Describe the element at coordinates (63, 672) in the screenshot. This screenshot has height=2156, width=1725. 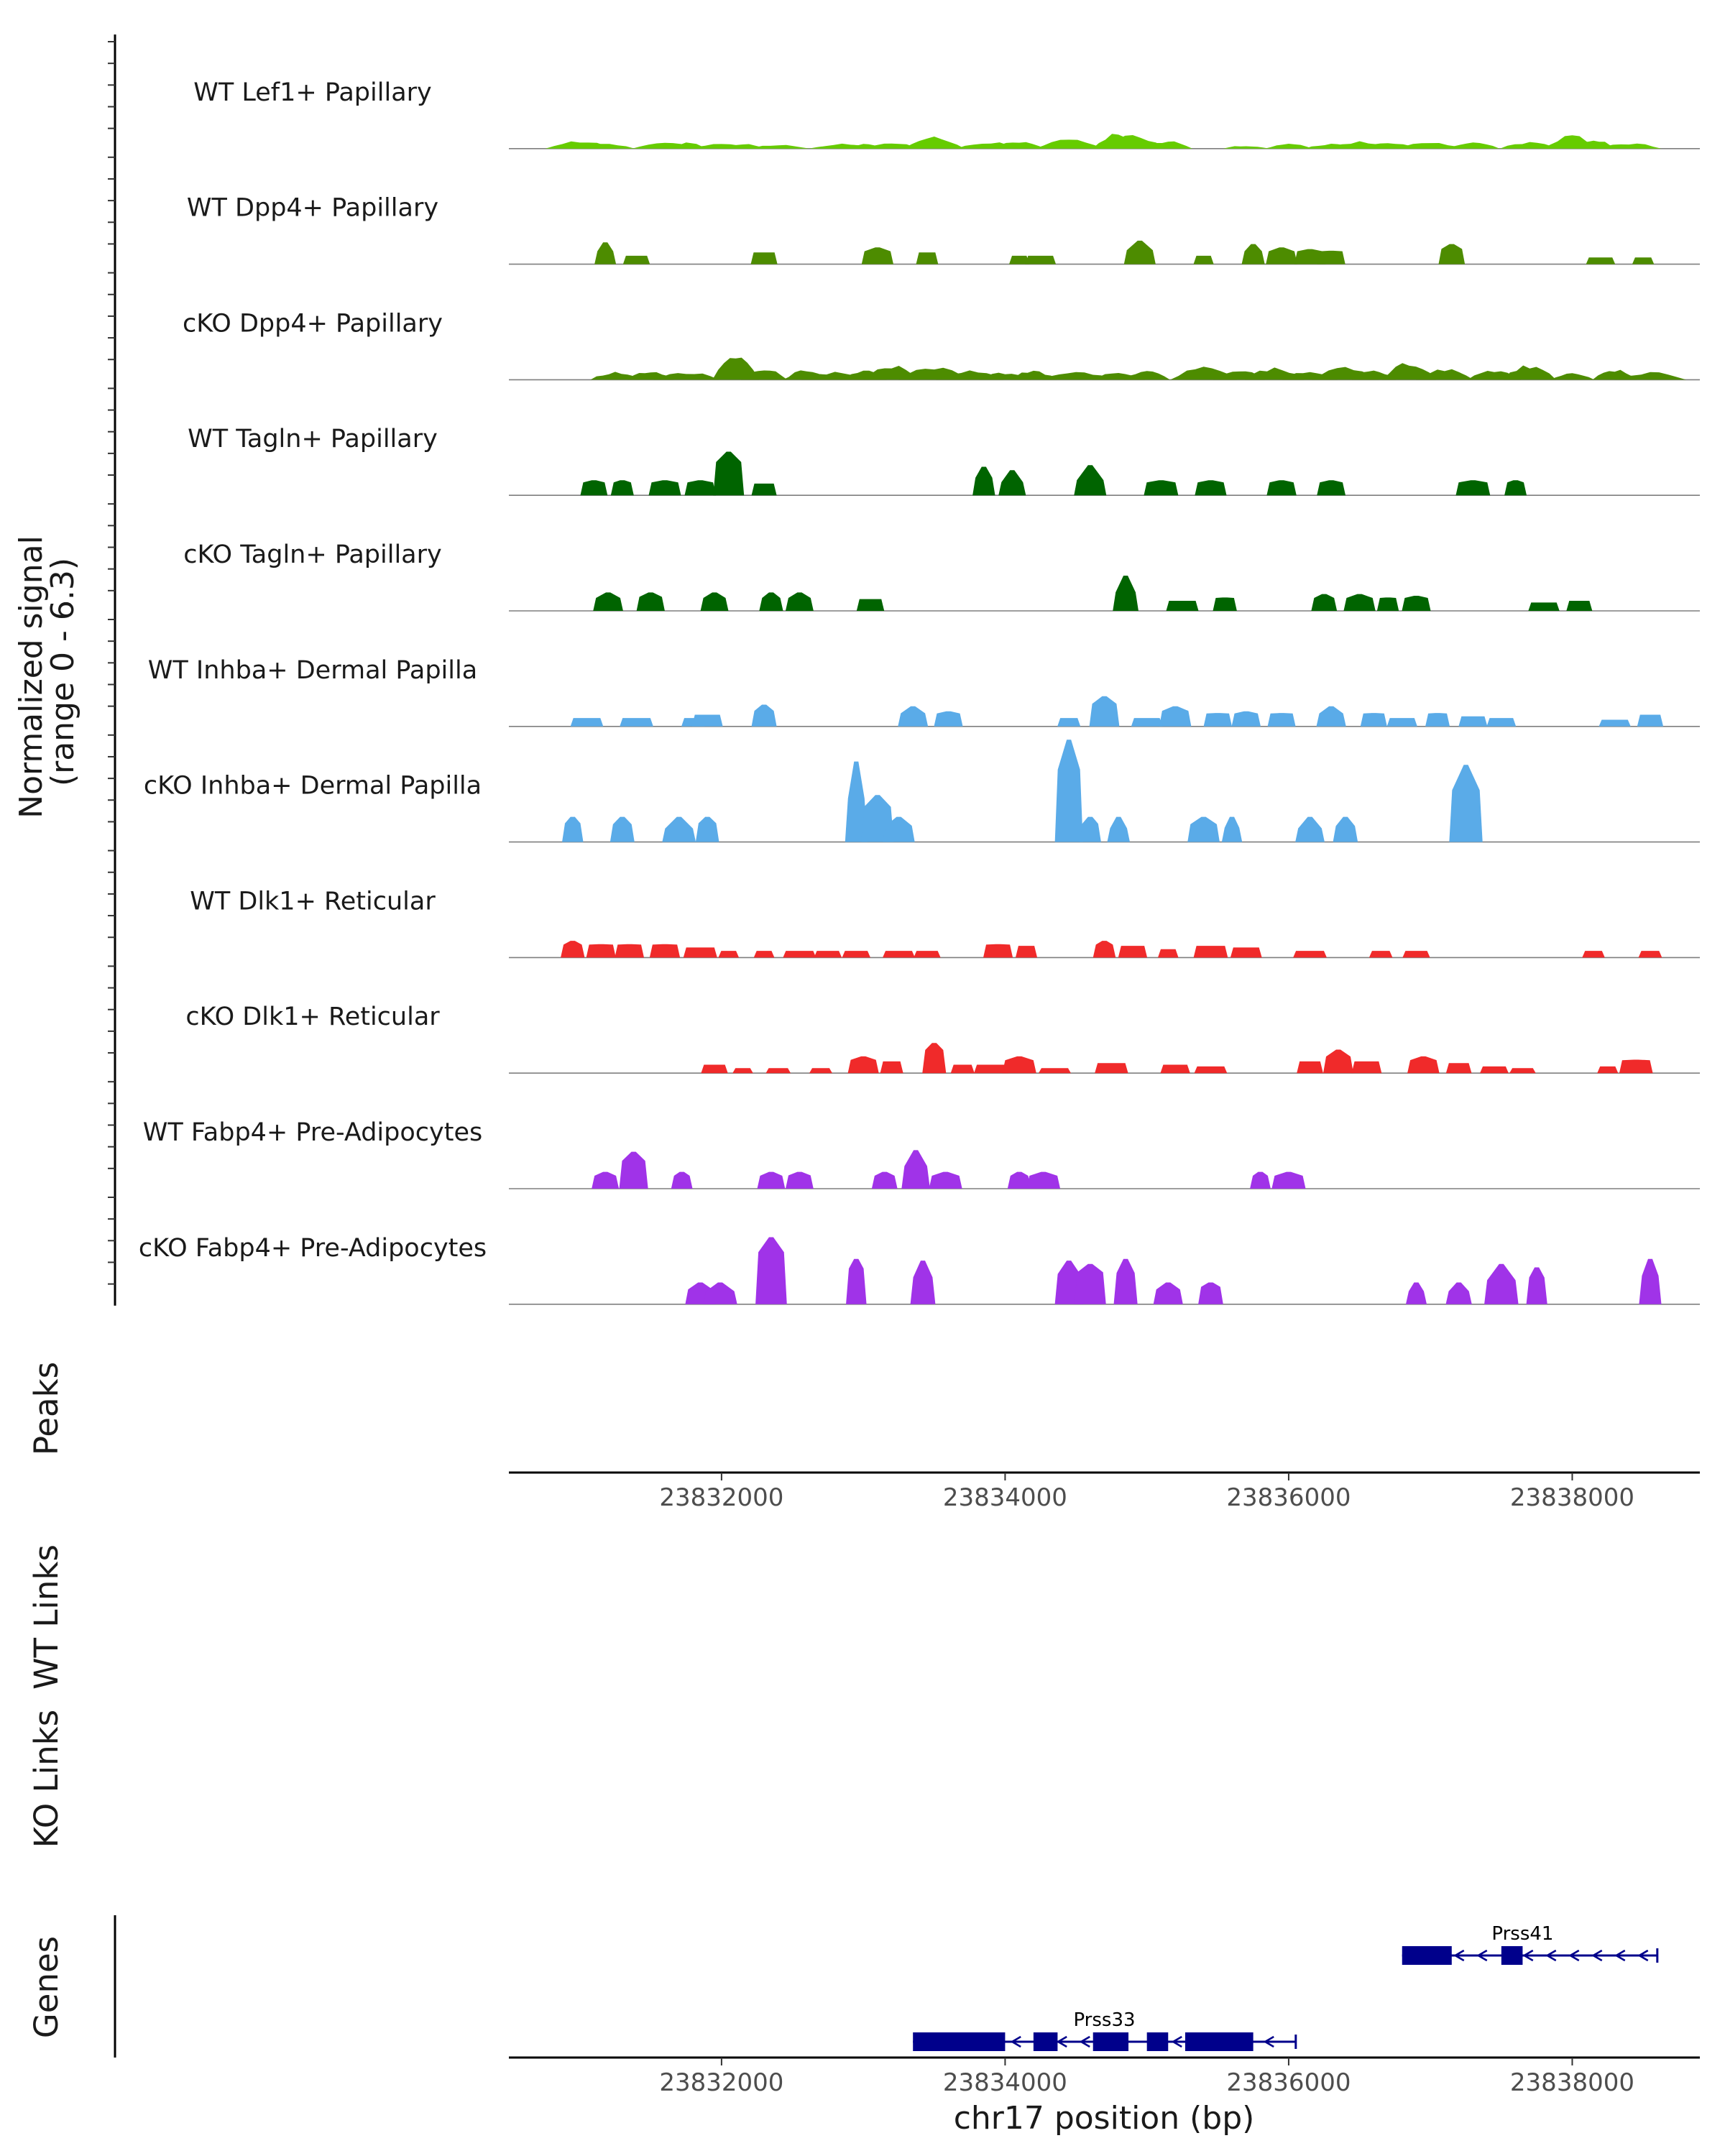
I see `y-axis-title-line2: (range 0 - 6.3)` at that location.